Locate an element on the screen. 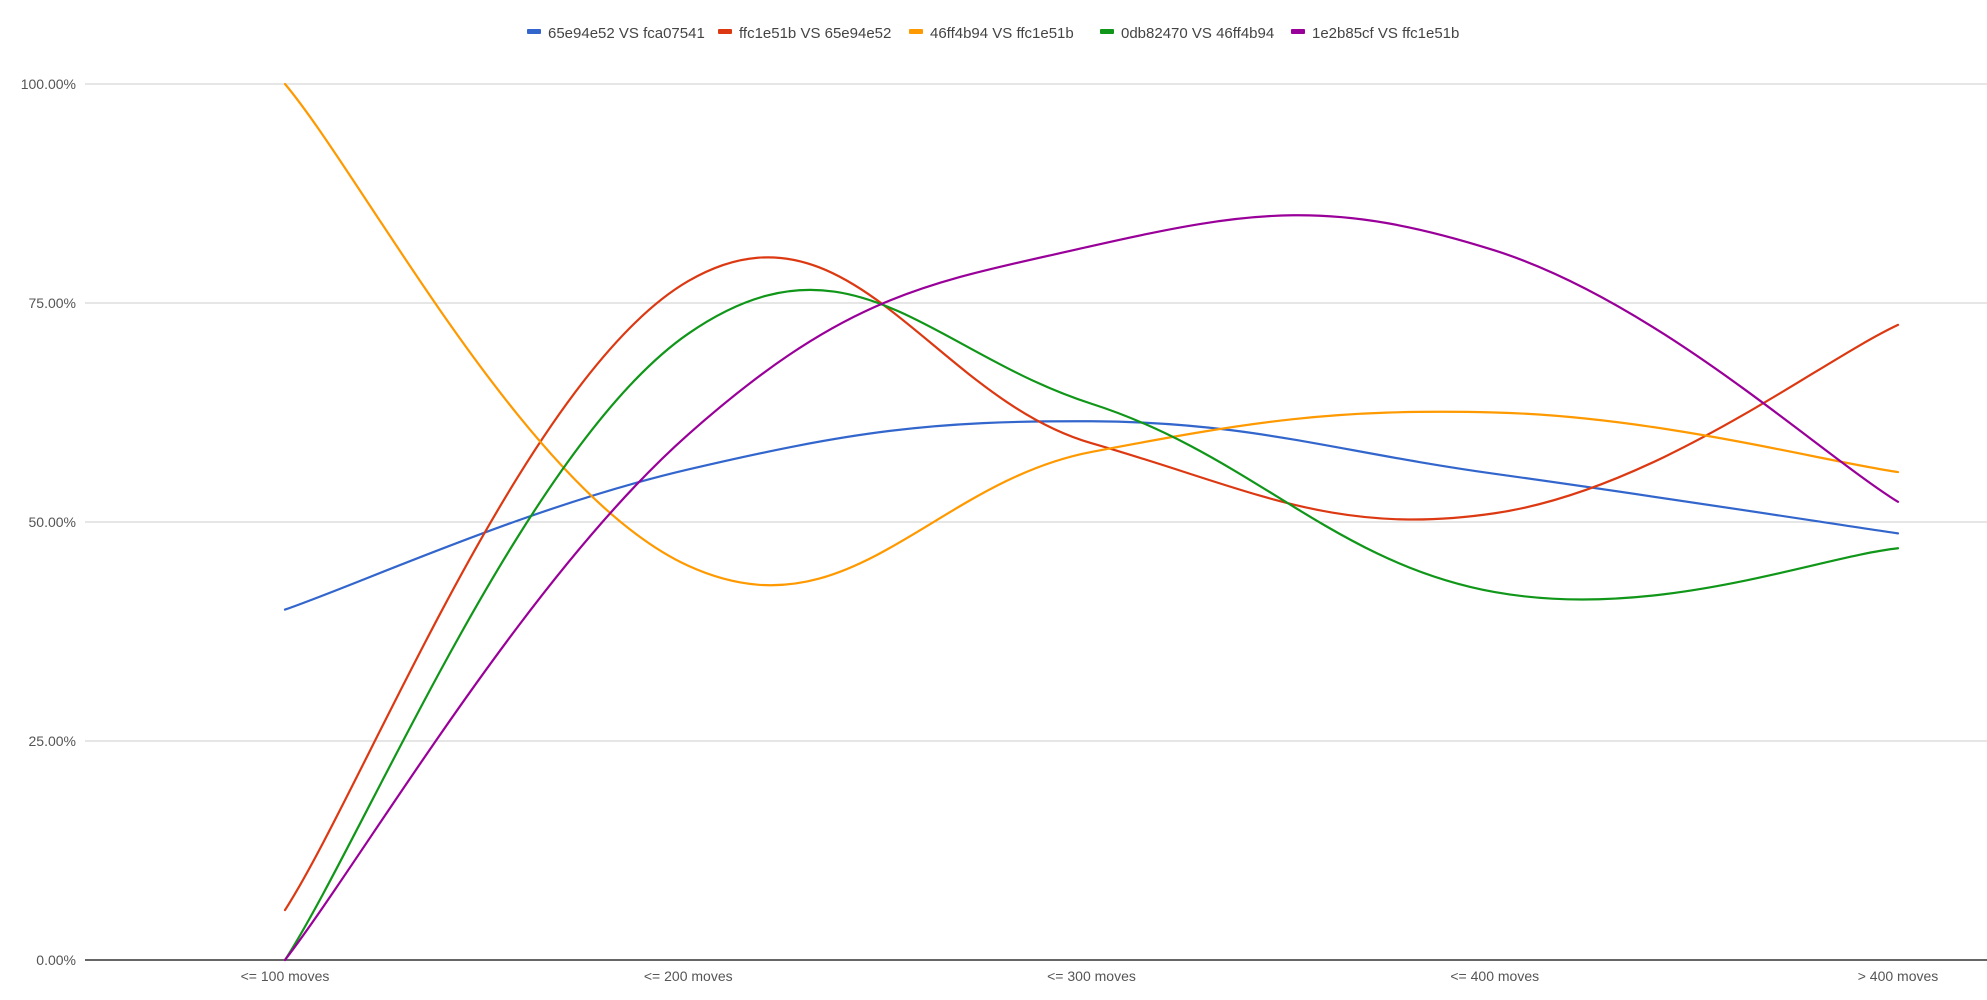  y-tick-label: 0.00% is located at coordinates (56, 960).